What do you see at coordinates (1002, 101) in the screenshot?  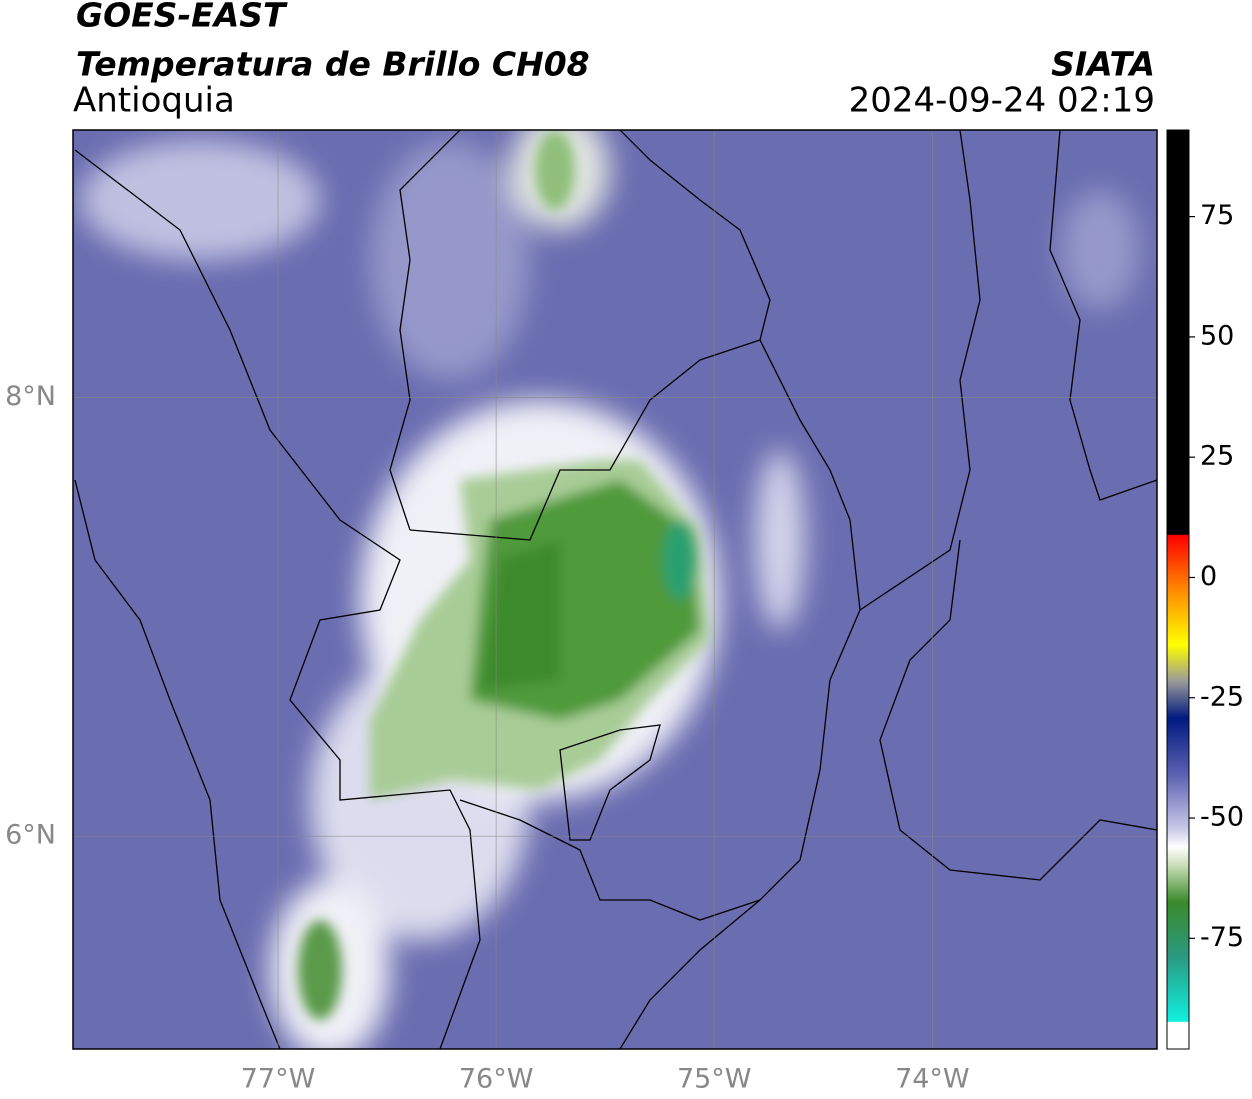 I see `datetime: 2024-09-24 02:19` at bounding box center [1002, 101].